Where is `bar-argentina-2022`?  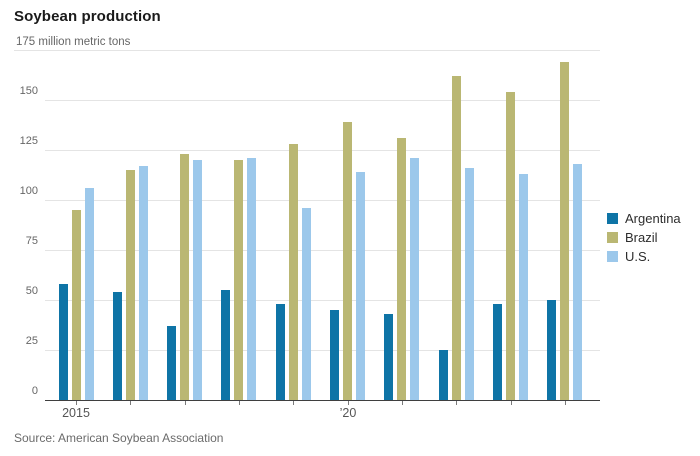
bar-argentina-2022 is located at coordinates (443, 375).